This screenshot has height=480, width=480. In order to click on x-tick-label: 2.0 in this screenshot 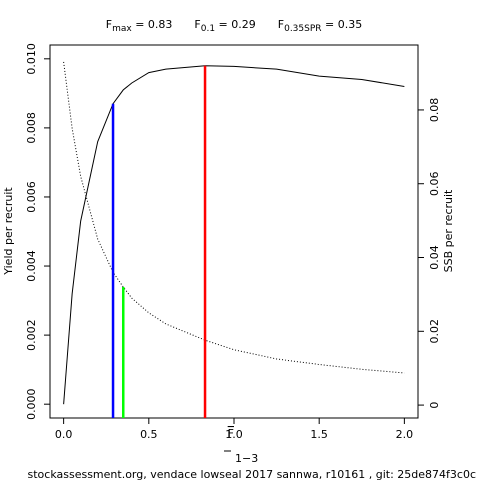, I will do `click(405, 434)`.